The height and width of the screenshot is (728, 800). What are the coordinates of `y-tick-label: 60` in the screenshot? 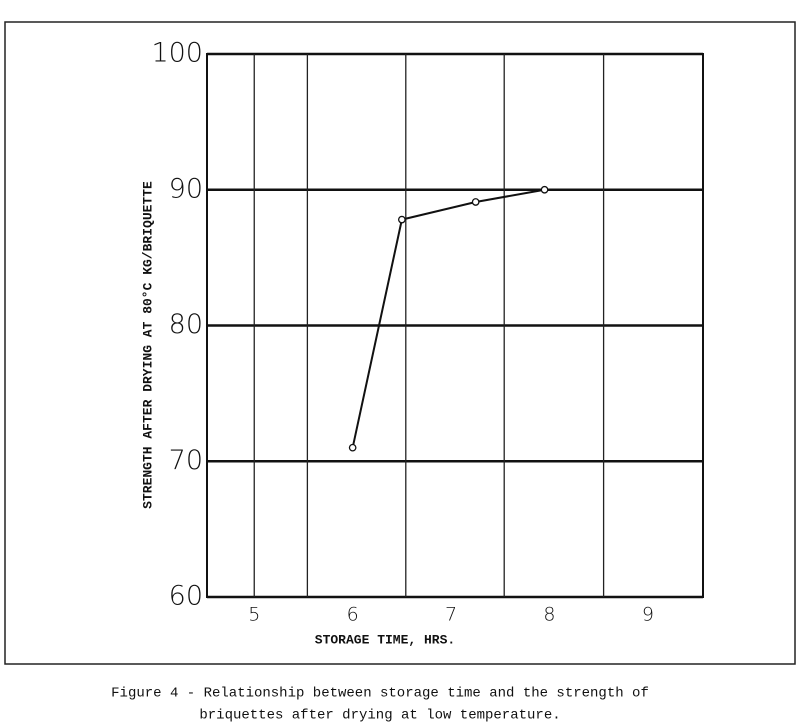 It's located at (186, 596).